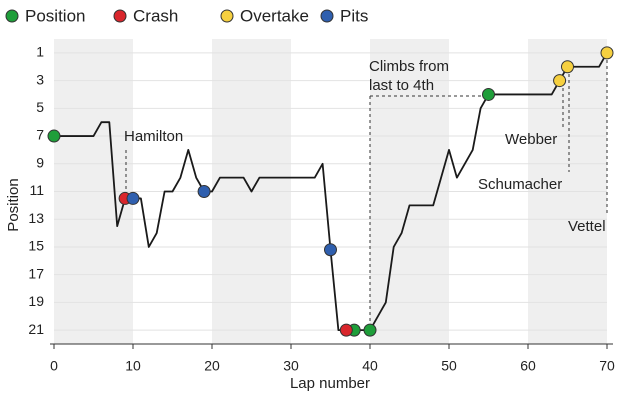 This screenshot has height=400, width=624. Describe the element at coordinates (528, 366) in the screenshot. I see `x-tick-label: 60` at that location.